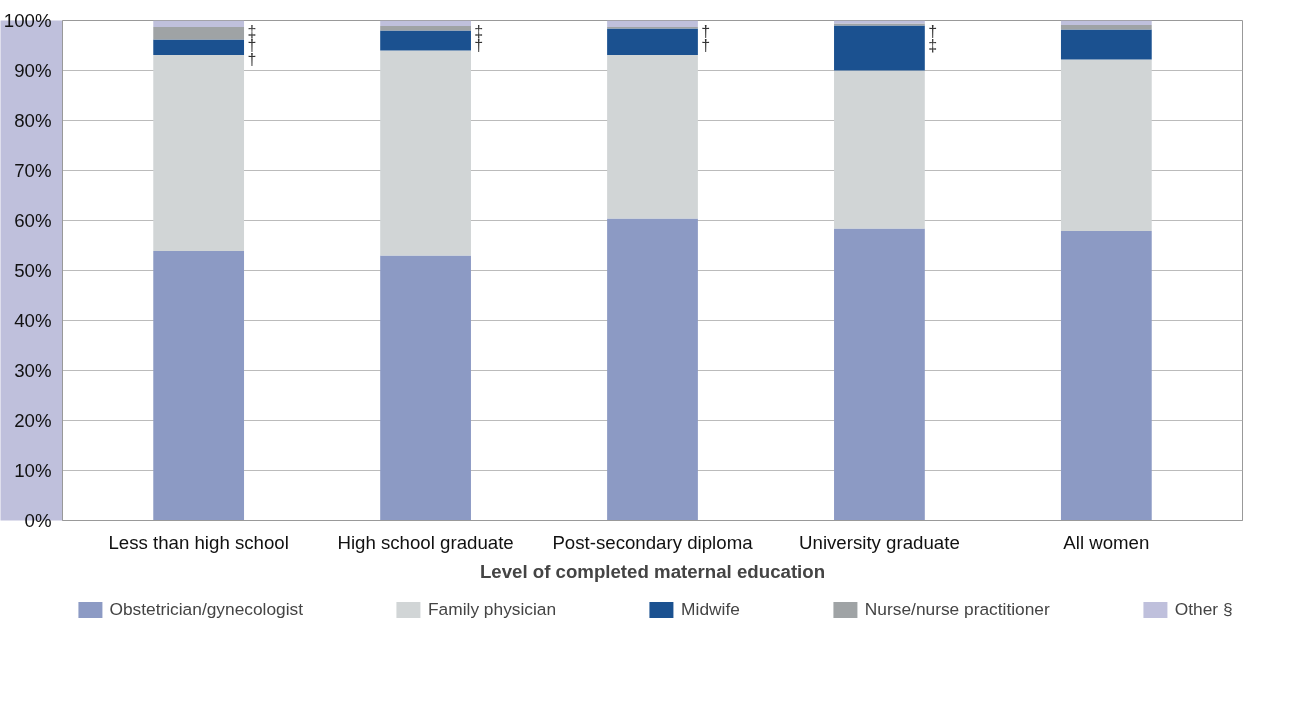 The width and height of the screenshot is (1297, 723). What do you see at coordinates (653, 542) in the screenshot?
I see `x-tick-label: Post-secondary diploma` at bounding box center [653, 542].